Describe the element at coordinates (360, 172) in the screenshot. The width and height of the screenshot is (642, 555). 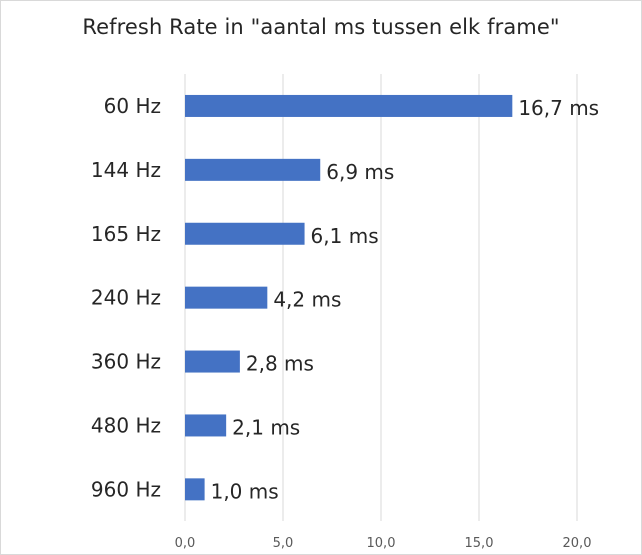
I see `data-label: 6,9 ms` at that location.